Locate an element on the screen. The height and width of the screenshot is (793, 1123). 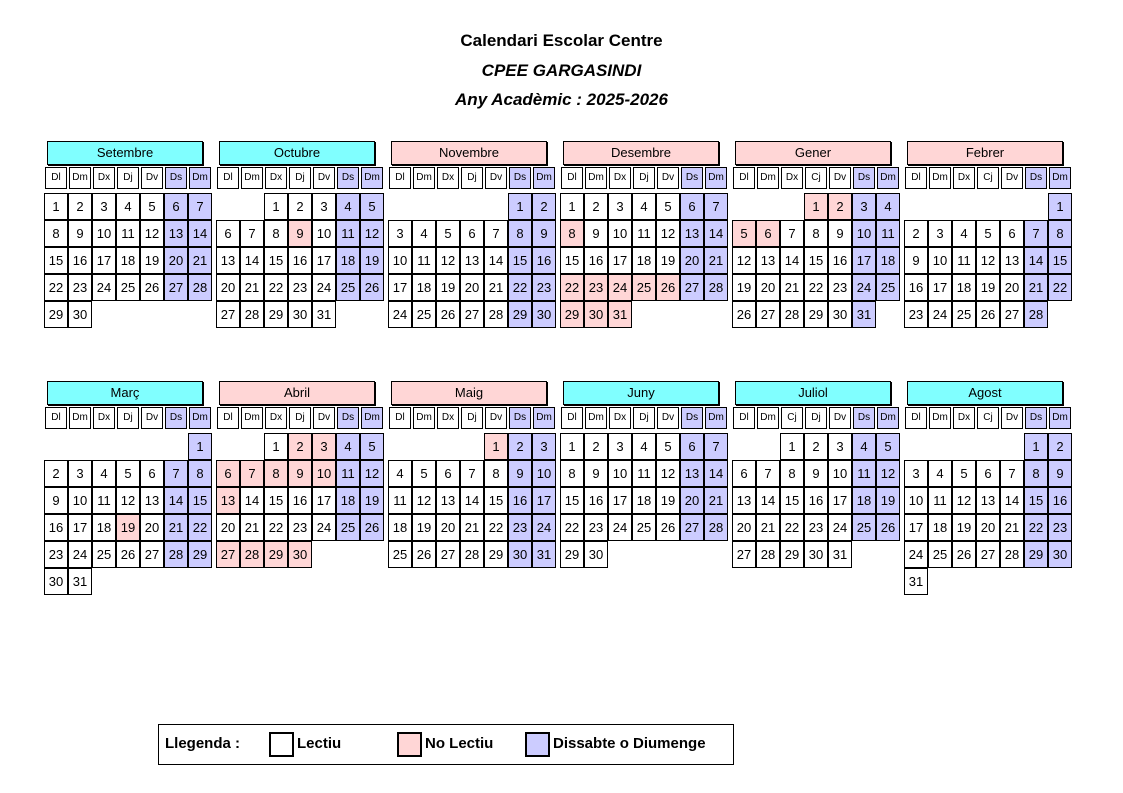
day-cell: 13 is located at coordinates (692, 473).